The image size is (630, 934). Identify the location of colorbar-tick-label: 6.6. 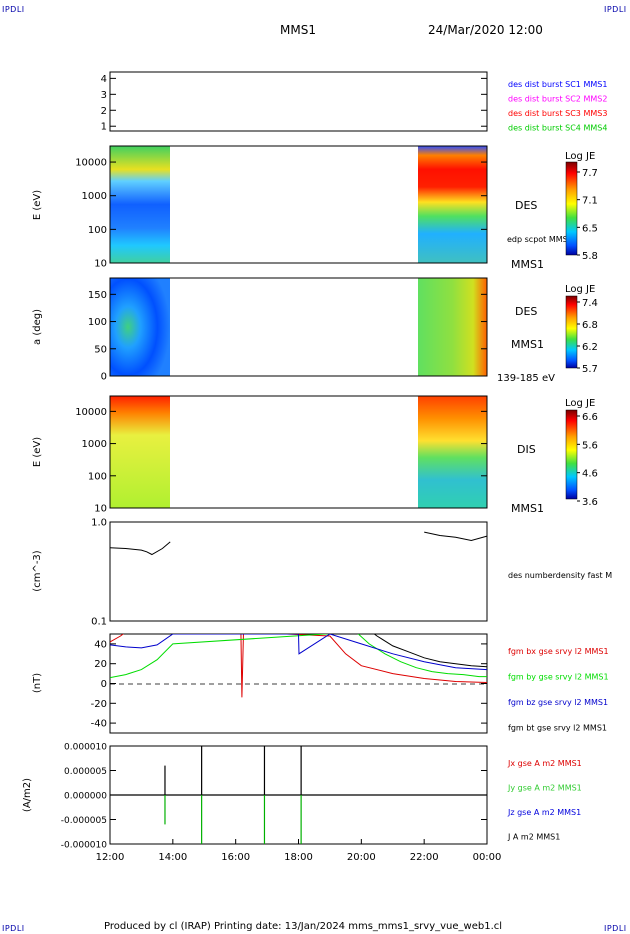
(590, 417).